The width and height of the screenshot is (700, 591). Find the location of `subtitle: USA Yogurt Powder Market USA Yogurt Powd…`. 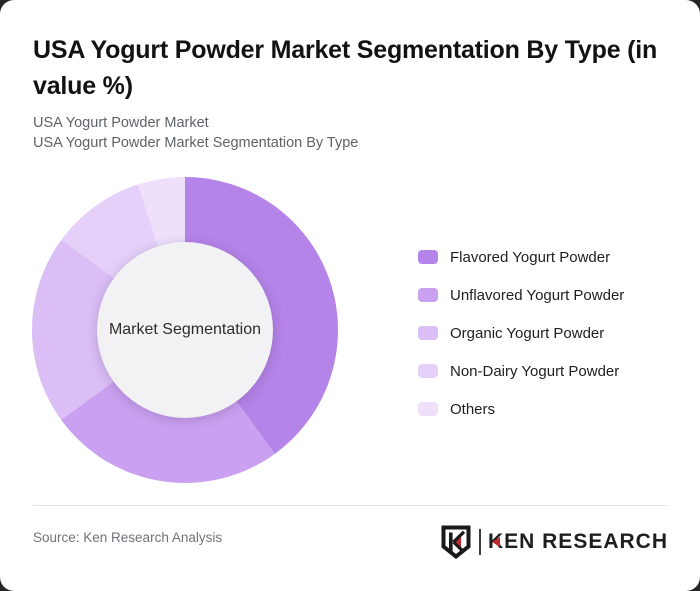

subtitle: USA Yogurt Powder Market USA Yogurt Powd… is located at coordinates (195, 133).